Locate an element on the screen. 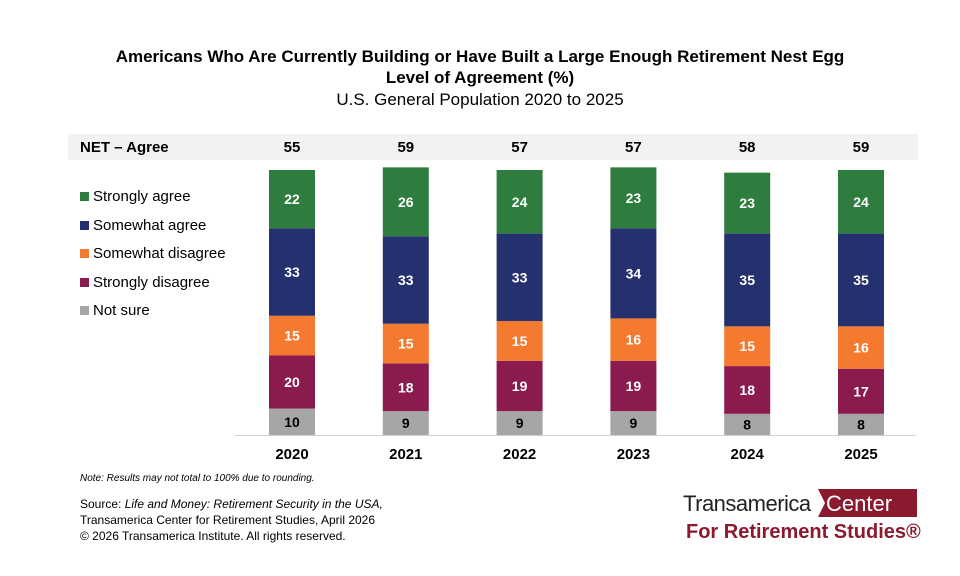 The height and width of the screenshot is (576, 960). legend-label: Somewhat disagree is located at coordinates (159, 253).